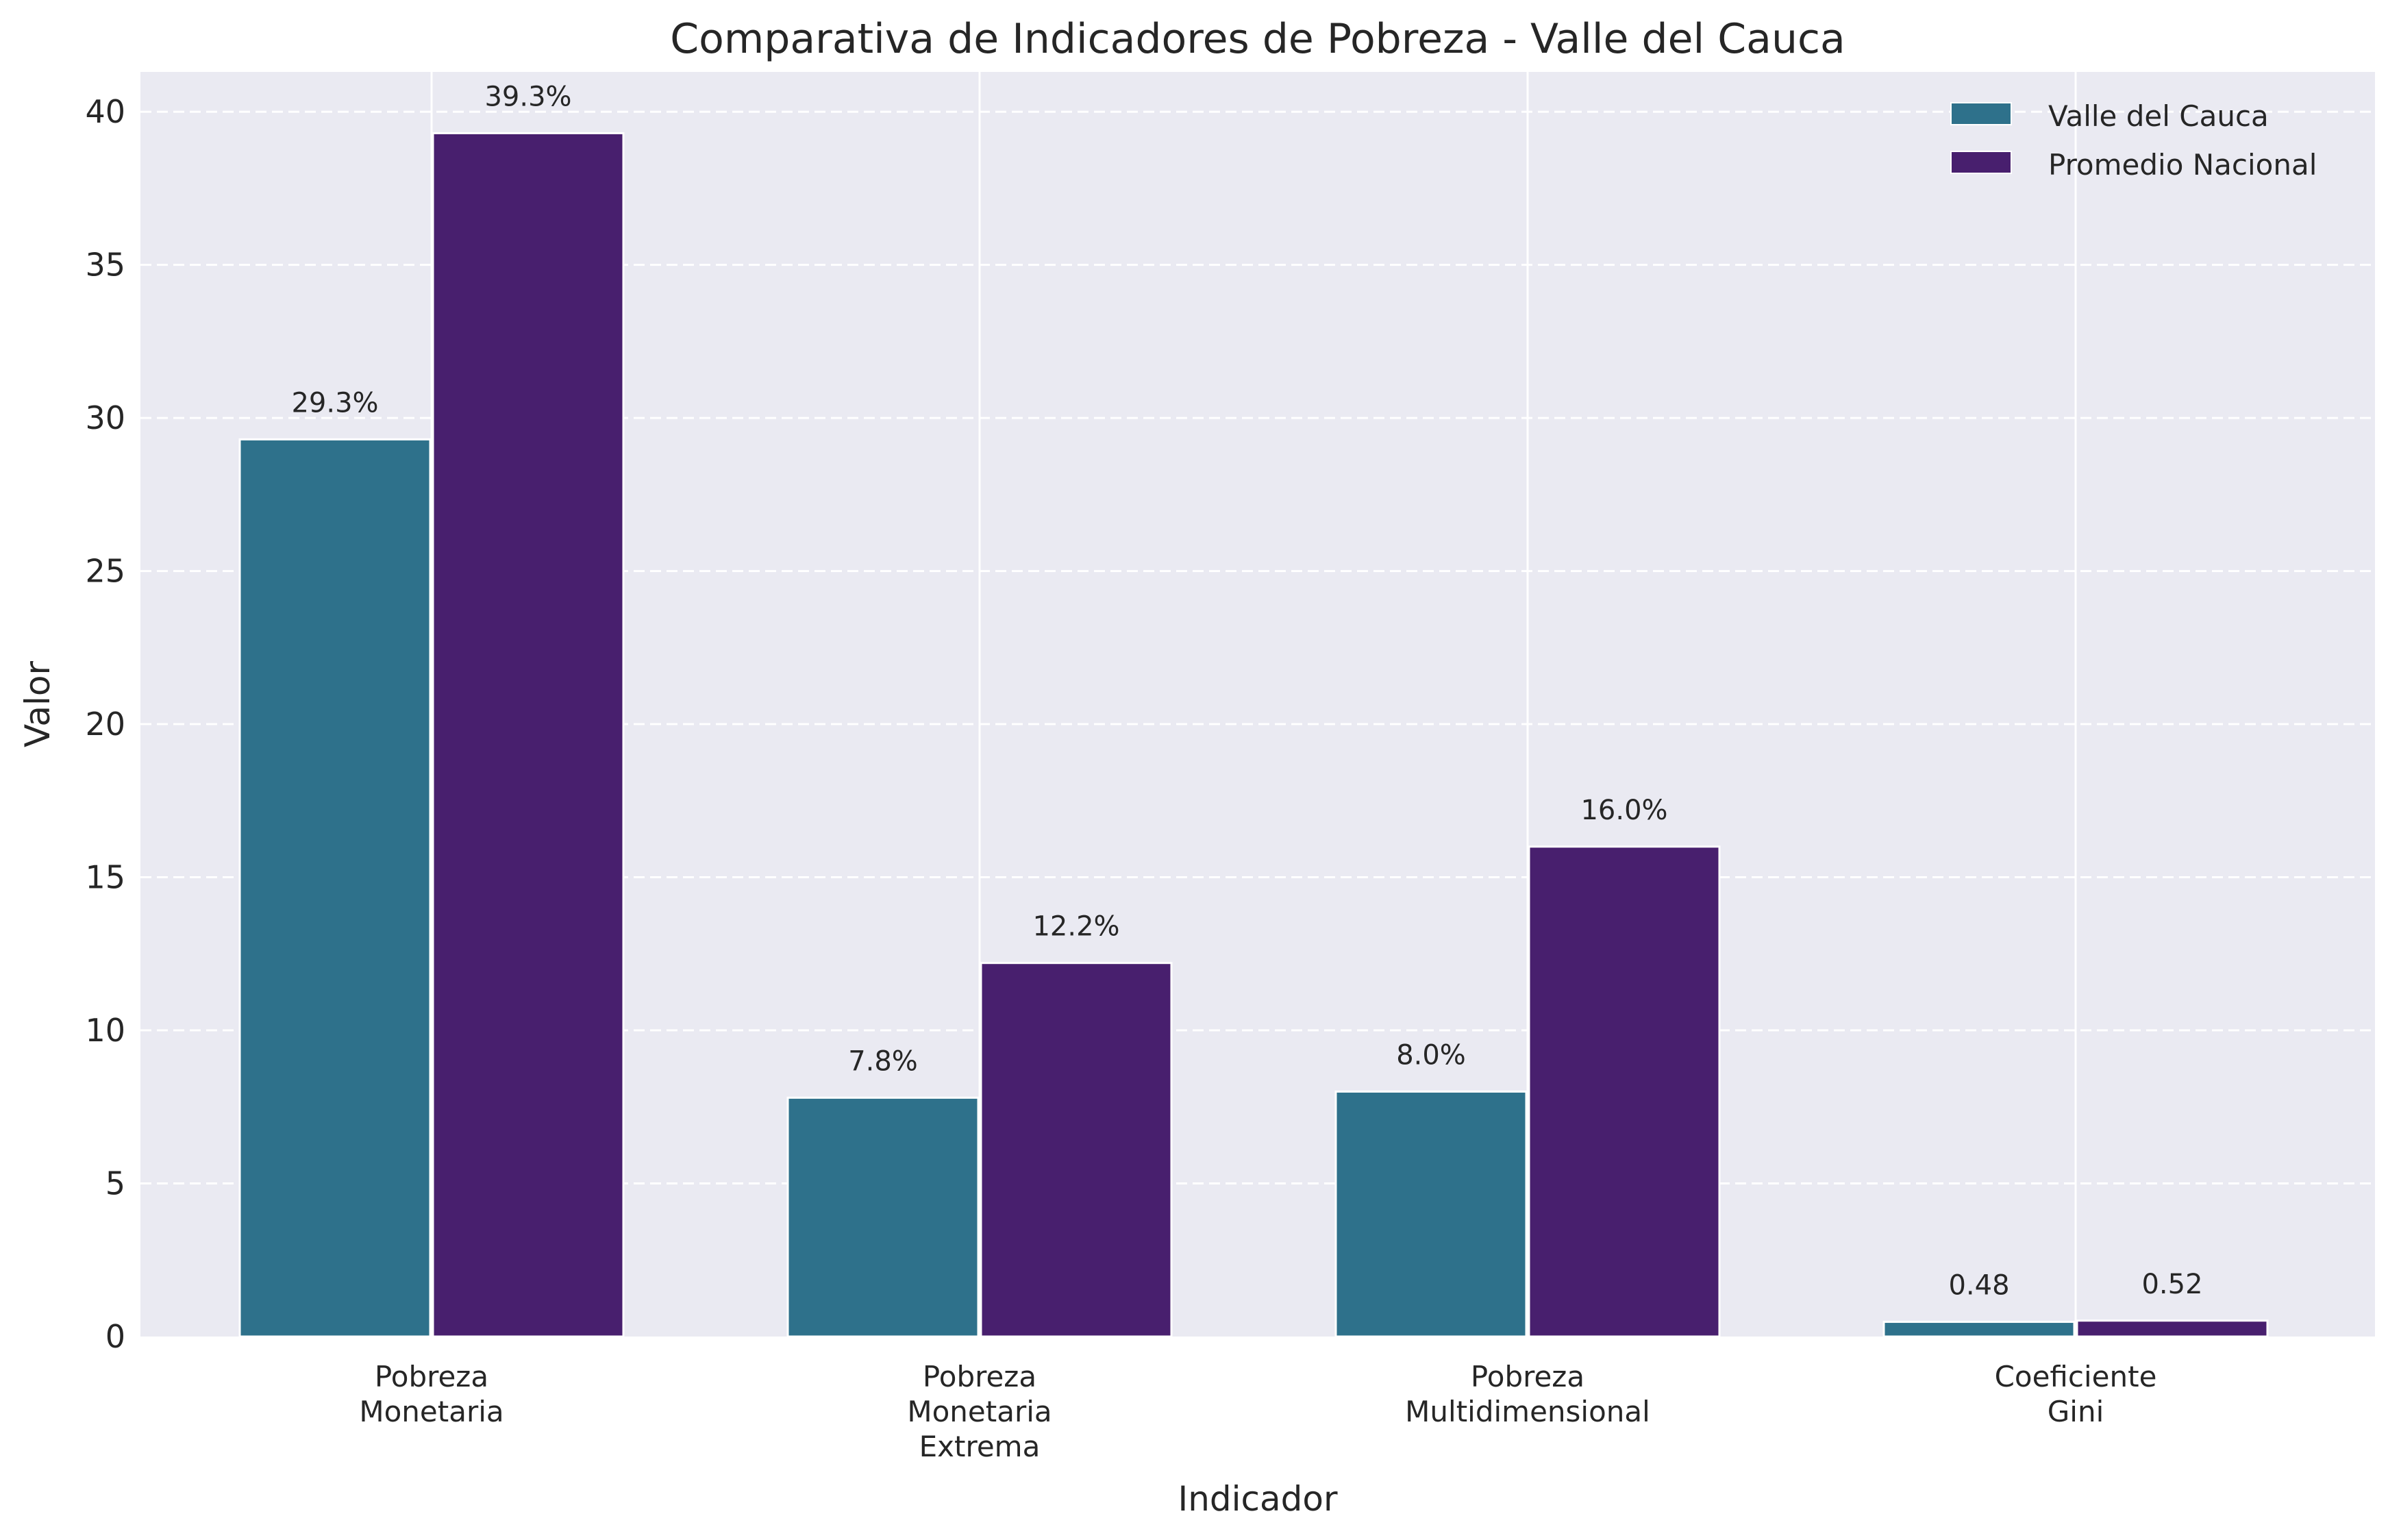 Image resolution: width=2388 pixels, height=1540 pixels. Describe the element at coordinates (883, 1061) in the screenshot. I see `bar-value-label: 7.8%` at that location.